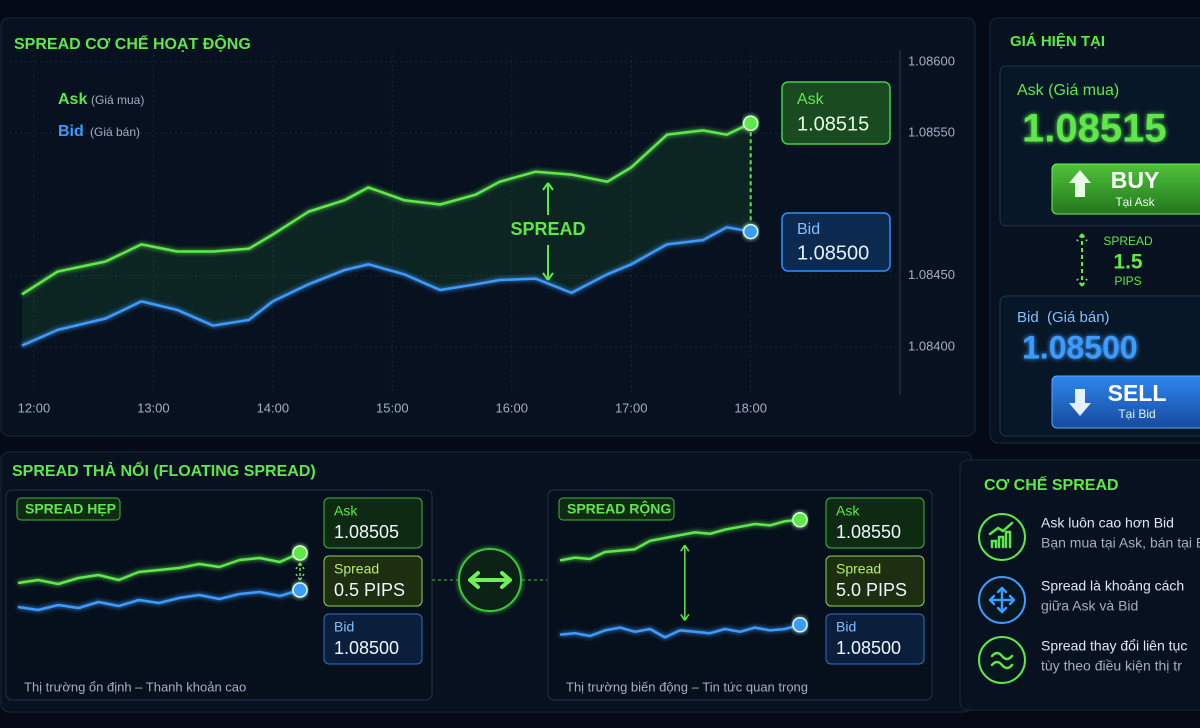  I want to click on chart-title: SPREAD RỘNG, so click(619, 508).